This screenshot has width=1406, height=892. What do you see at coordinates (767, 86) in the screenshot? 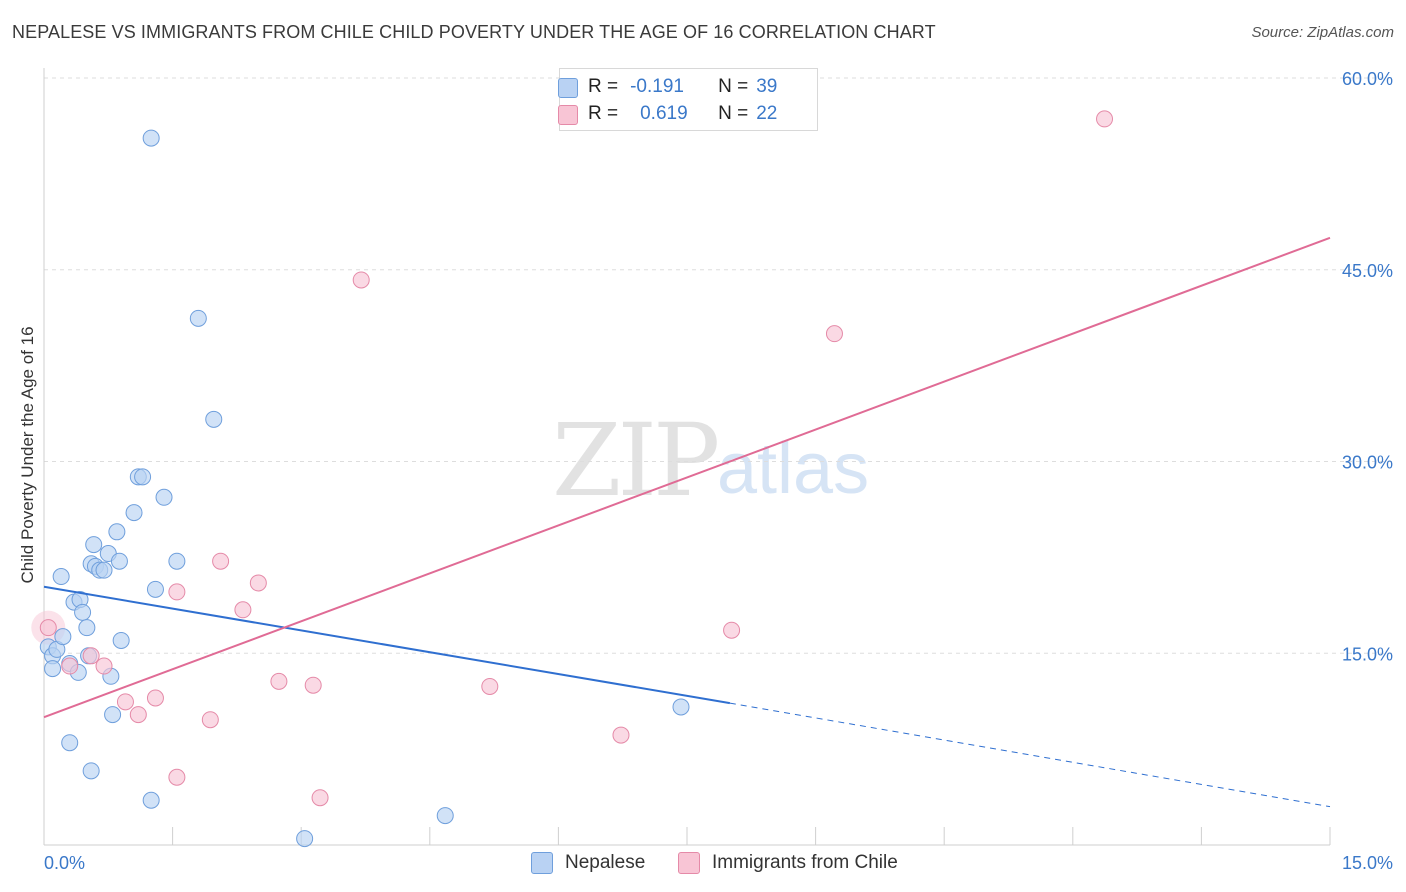
I see `legend-n-value: 39` at bounding box center [767, 86].